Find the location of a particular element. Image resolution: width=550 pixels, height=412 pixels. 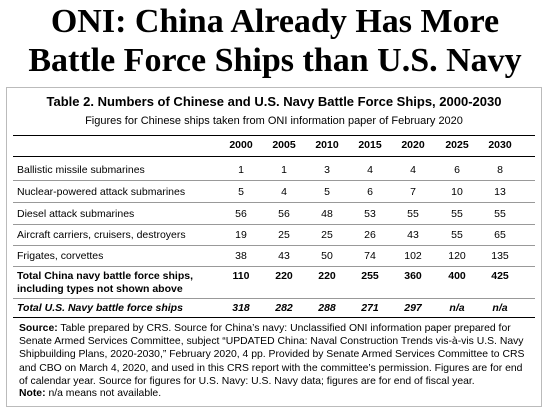

row-label: Aircraft carriers, cruisers, destroyers is located at coordinates (101, 235).